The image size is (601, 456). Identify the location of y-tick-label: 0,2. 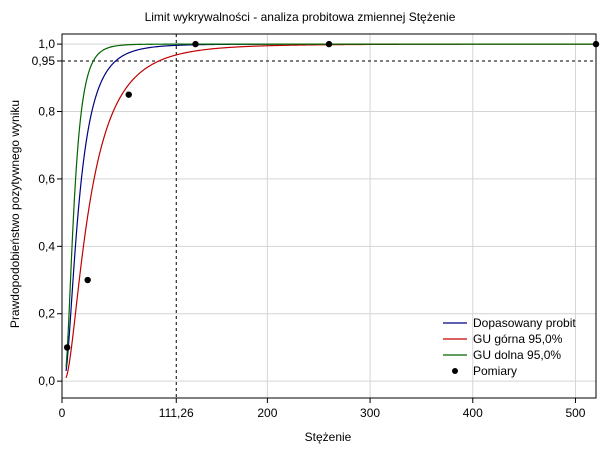
(46, 314).